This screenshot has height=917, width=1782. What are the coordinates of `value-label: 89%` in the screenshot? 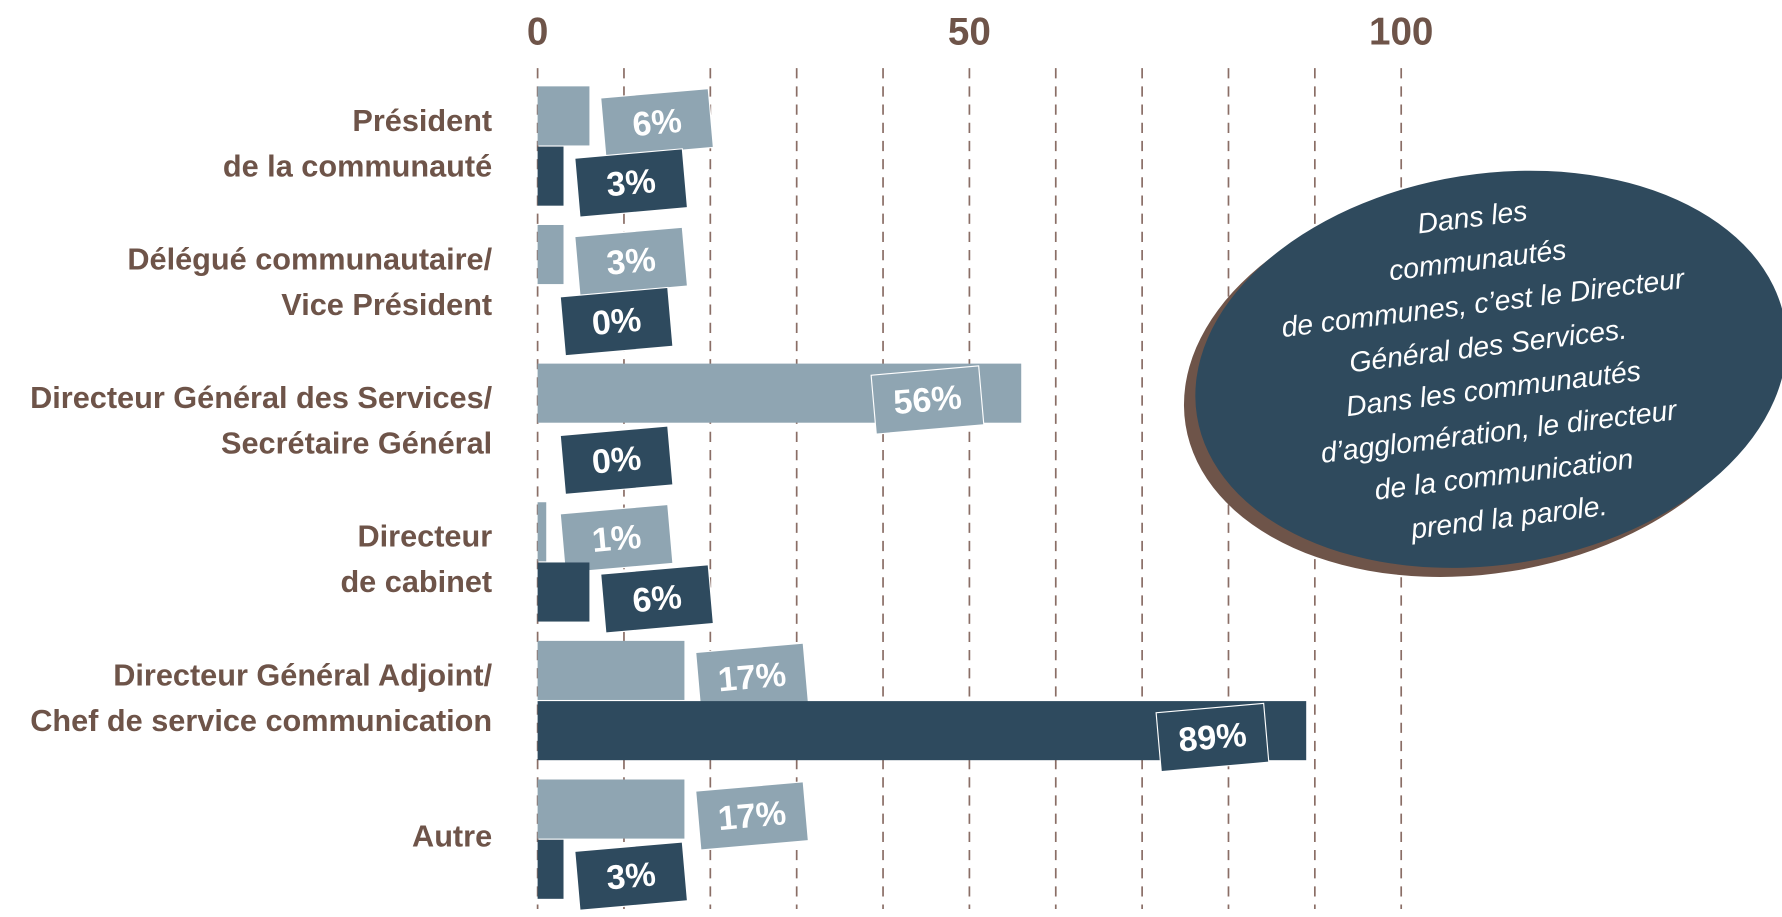 It's located at (1212, 738).